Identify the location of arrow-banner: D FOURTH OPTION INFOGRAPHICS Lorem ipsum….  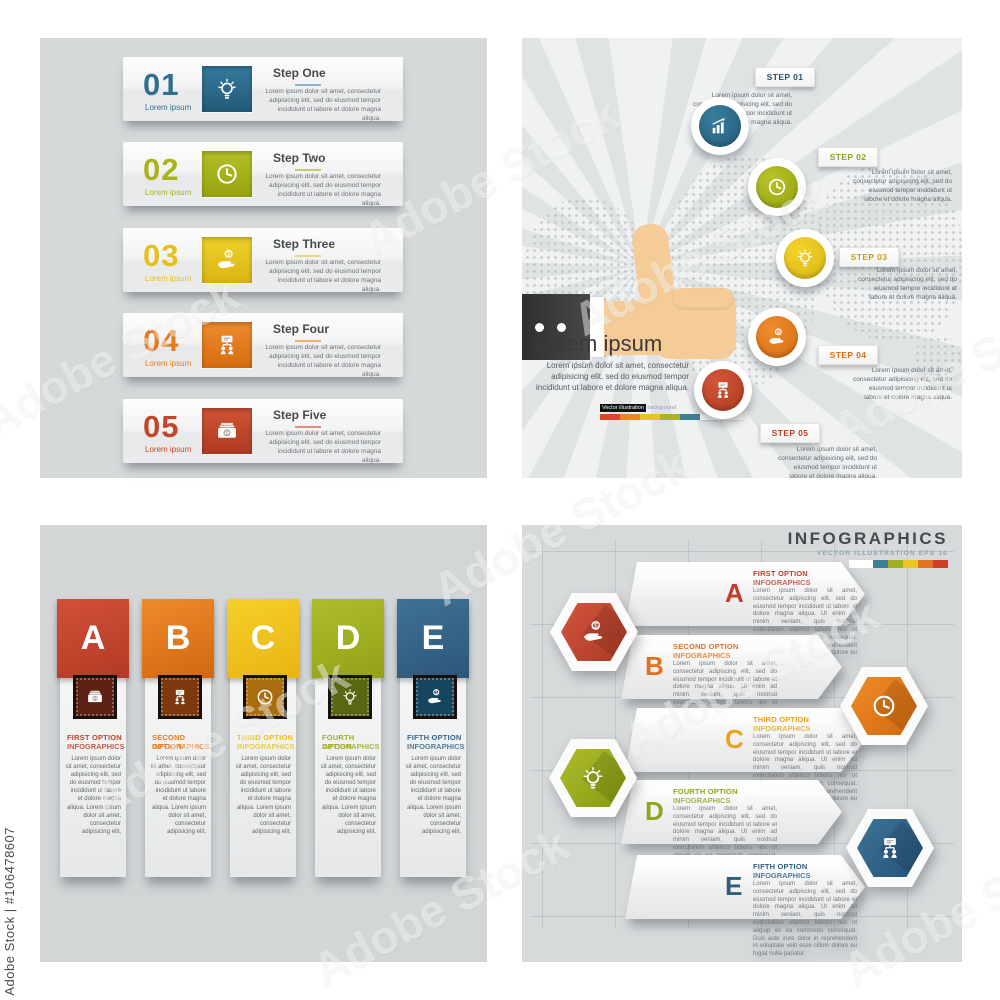
(731, 831).